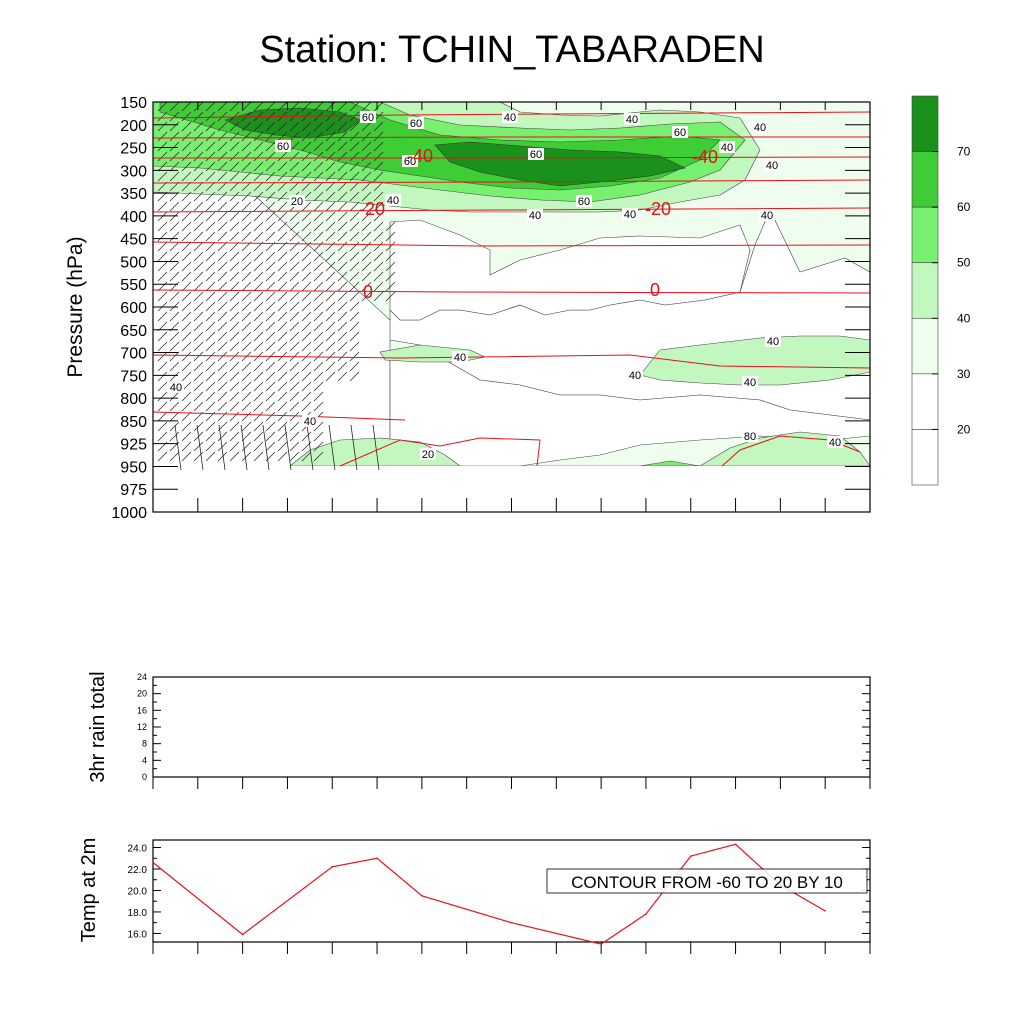 The image size is (1024, 1024). What do you see at coordinates (133, 354) in the screenshot?
I see `pressure-tick-label: 700` at bounding box center [133, 354].